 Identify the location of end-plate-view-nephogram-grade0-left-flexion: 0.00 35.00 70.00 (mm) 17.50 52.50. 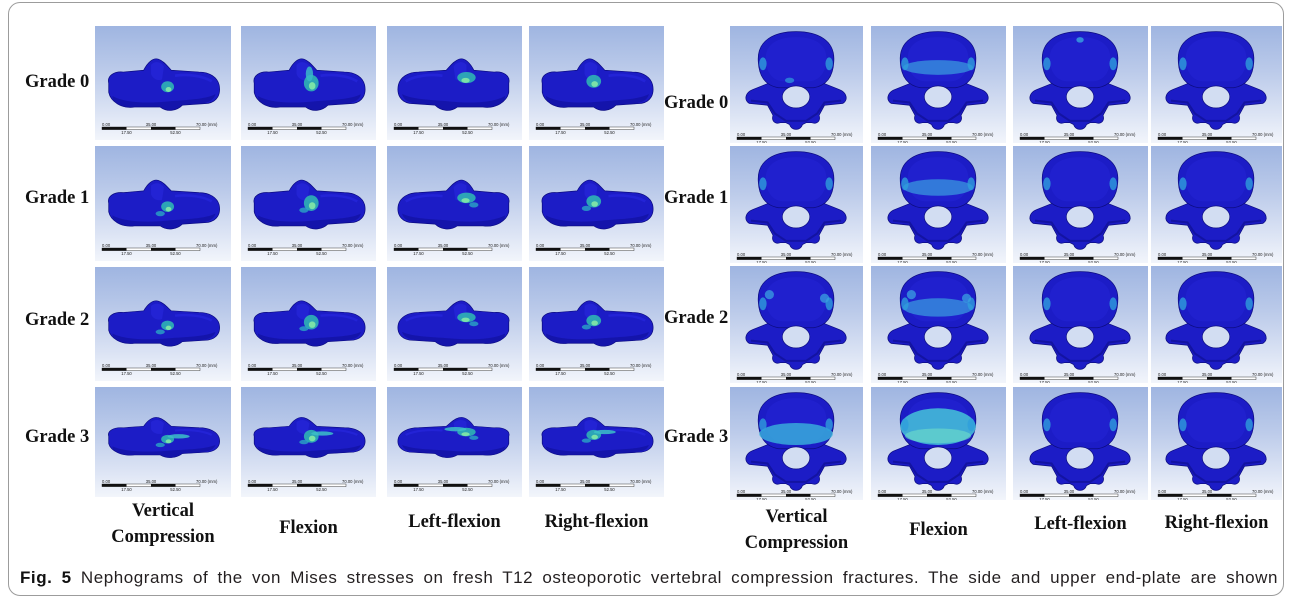
(1080, 84).